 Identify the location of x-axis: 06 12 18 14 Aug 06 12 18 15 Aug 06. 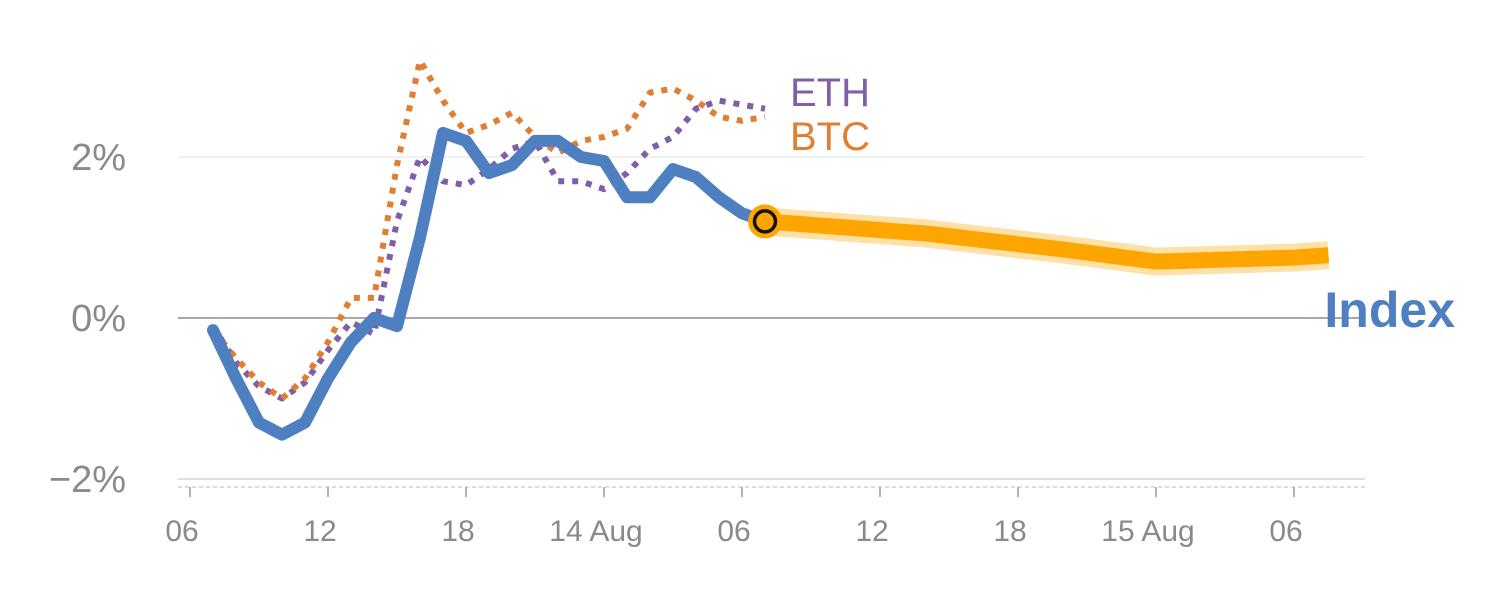
(765, 517).